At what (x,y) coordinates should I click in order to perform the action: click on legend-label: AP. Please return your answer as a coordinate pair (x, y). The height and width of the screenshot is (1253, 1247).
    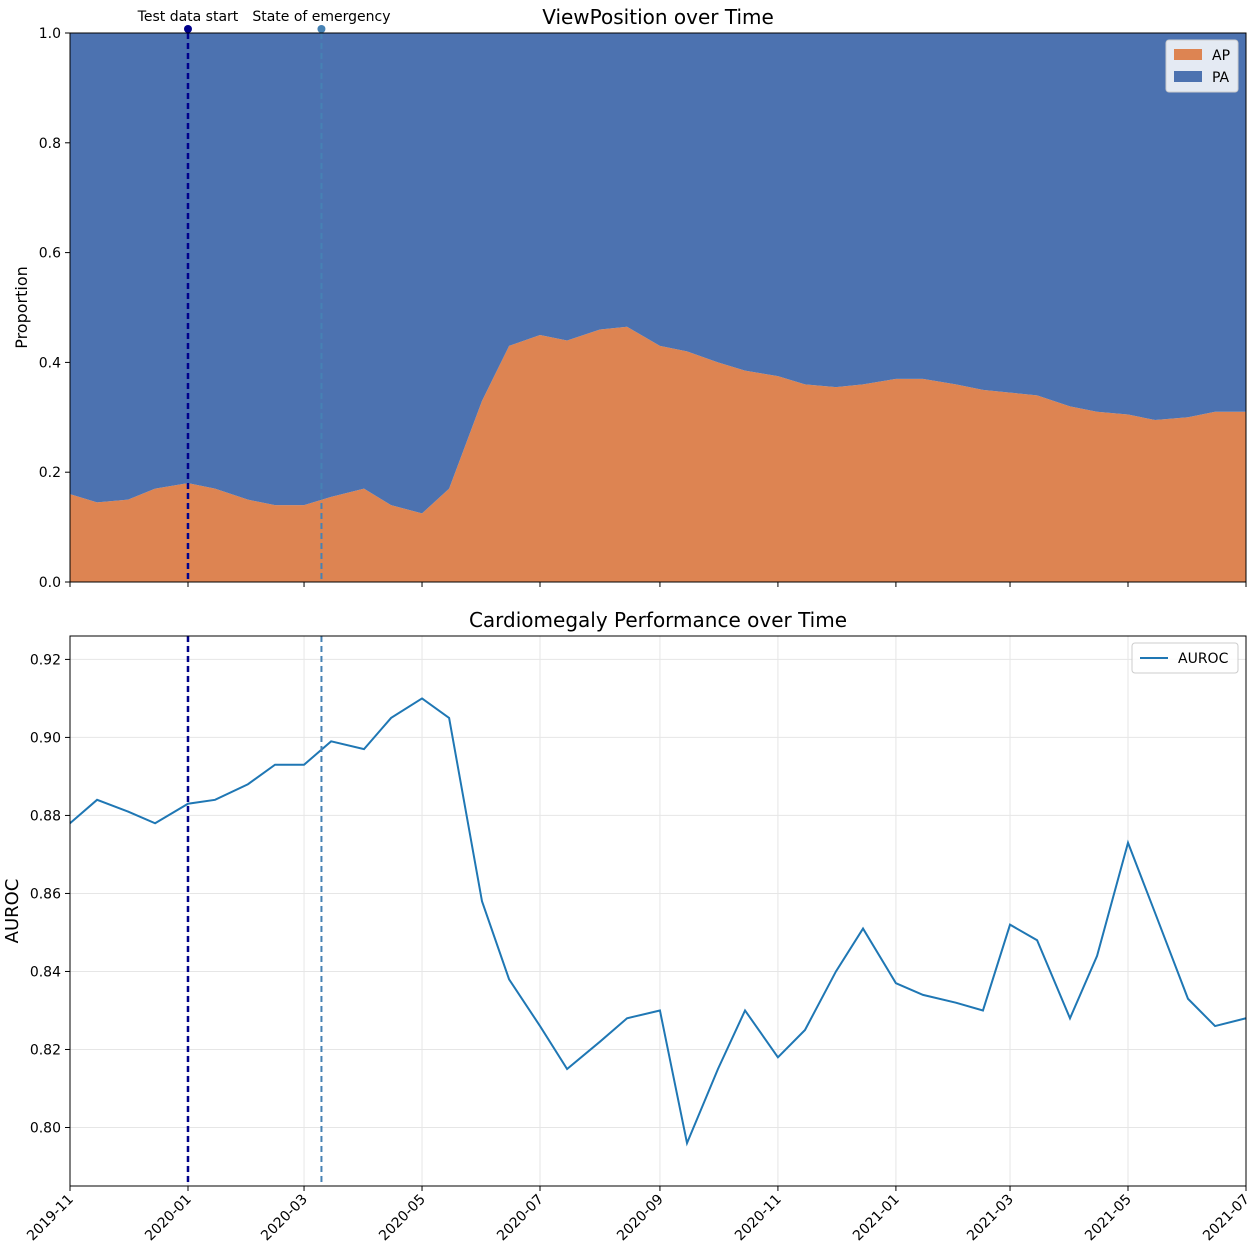
    Looking at the image, I should click on (1221, 56).